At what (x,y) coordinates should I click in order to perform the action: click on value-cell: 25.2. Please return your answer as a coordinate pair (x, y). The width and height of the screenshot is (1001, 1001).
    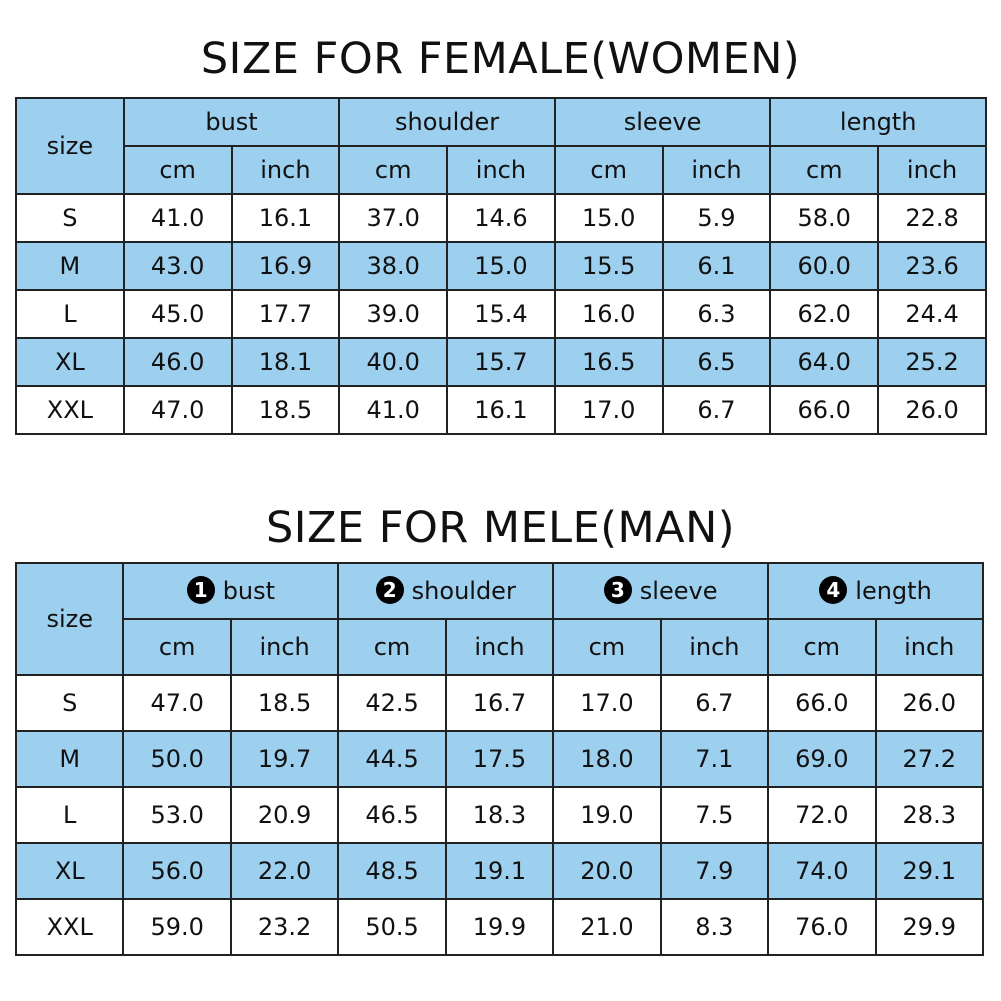
    Looking at the image, I should click on (932, 362).